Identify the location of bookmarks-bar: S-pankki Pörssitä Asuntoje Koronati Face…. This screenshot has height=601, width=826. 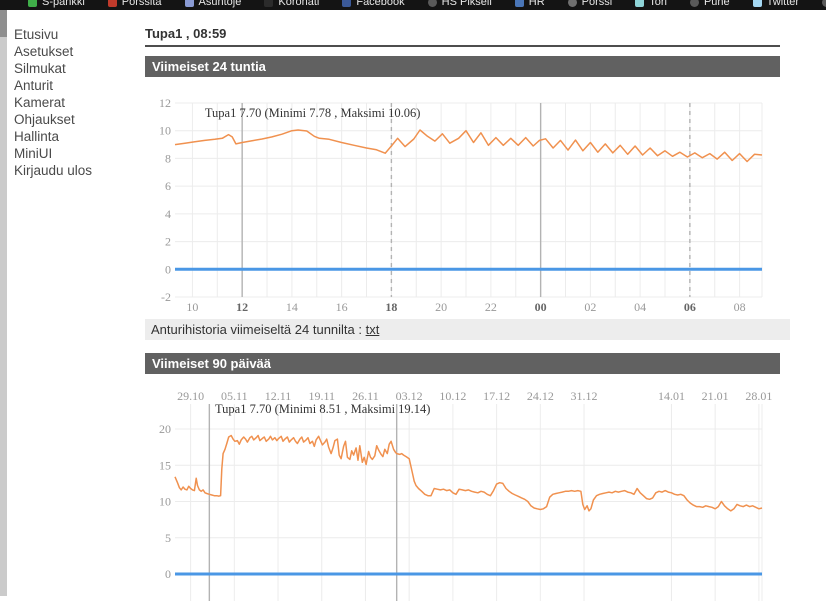
(413, 5).